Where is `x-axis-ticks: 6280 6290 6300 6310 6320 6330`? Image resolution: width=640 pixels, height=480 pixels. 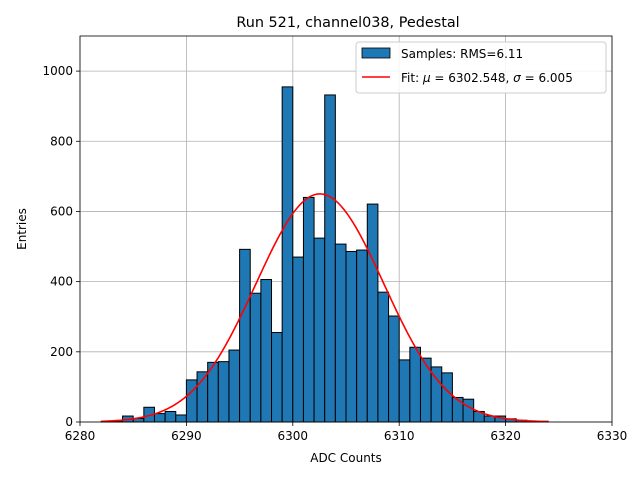 x-axis-ticks: 6280 6290 6300 6310 6320 6330 is located at coordinates (346, 432).